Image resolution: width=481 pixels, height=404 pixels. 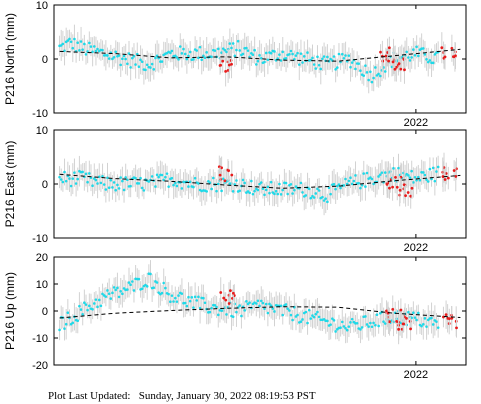 What do you see at coordinates (42, 131) in the screenshot?
I see `y-tick-label: 10` at bounding box center [42, 131].